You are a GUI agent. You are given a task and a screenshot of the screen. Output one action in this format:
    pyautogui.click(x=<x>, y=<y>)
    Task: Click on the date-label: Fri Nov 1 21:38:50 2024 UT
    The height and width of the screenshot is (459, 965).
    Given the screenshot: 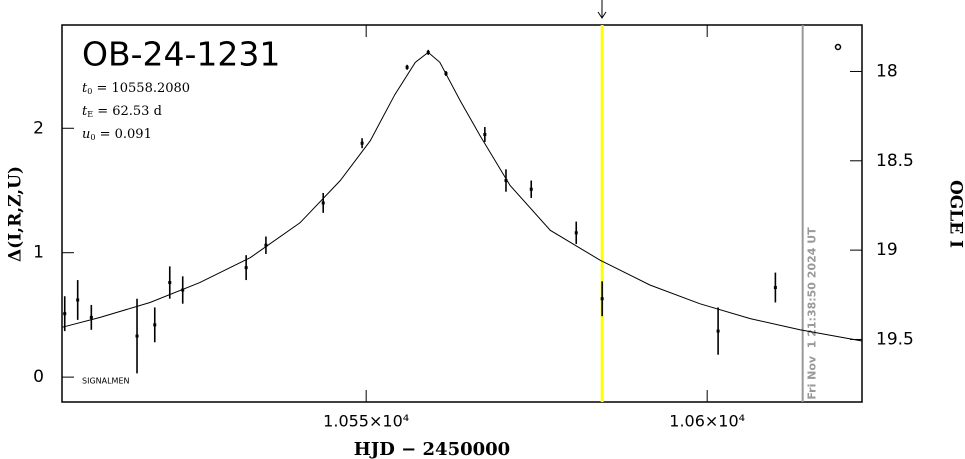 What is the action you would take?
    pyautogui.click(x=812, y=313)
    